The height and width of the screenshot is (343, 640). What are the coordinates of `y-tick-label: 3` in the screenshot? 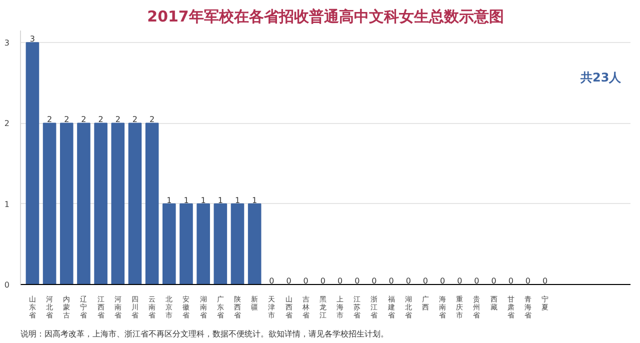 It's located at (7, 43).